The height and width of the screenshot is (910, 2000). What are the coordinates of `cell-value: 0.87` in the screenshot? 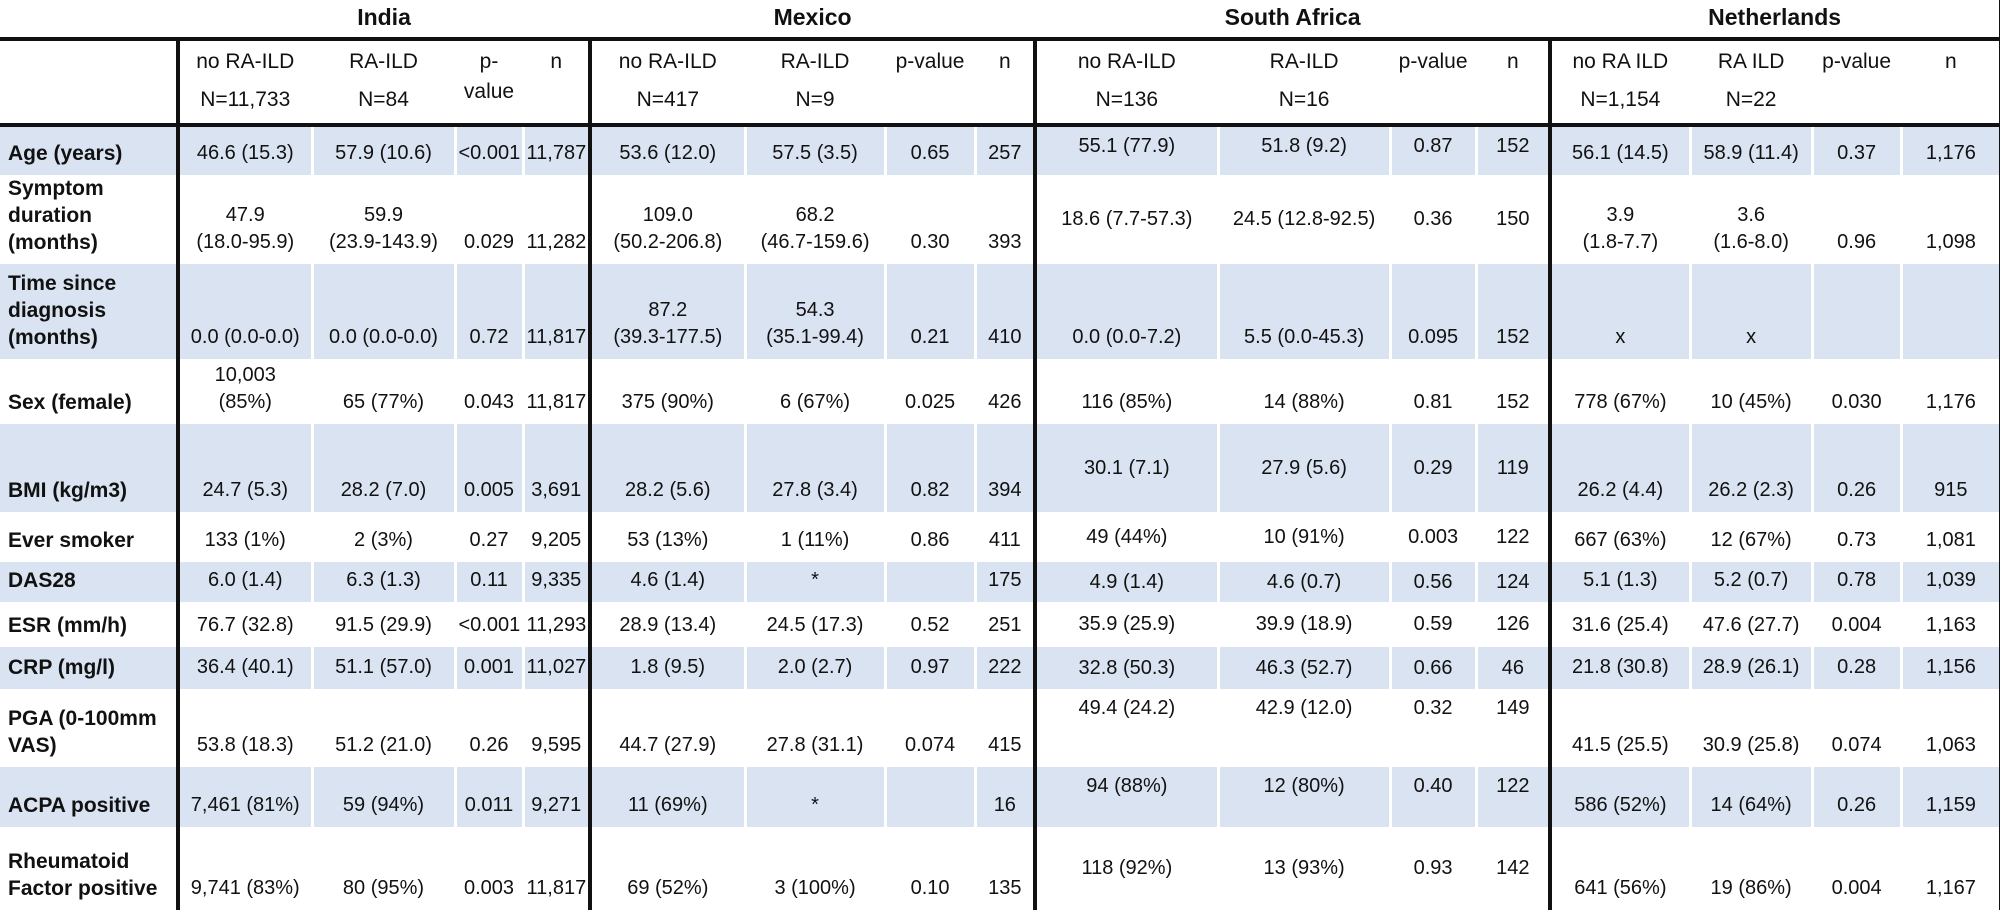 It's located at (1434, 150).